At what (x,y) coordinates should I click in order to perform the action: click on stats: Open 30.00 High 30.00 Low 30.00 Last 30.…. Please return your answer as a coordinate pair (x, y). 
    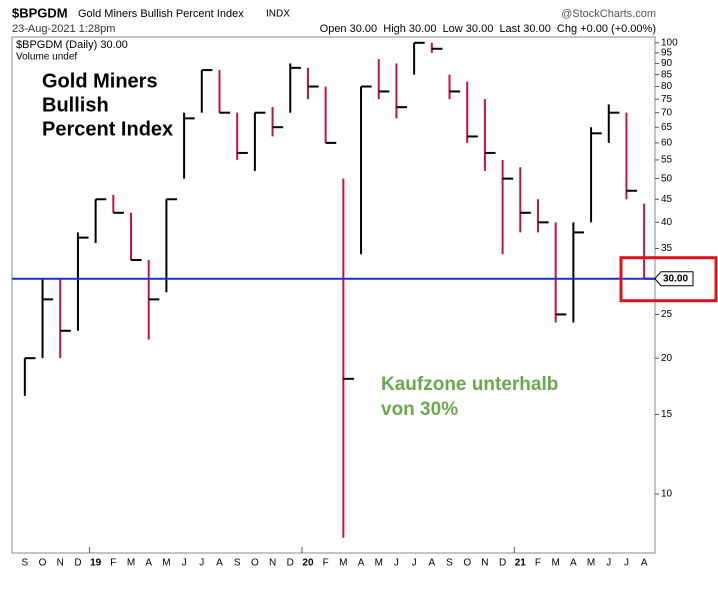
    Looking at the image, I should click on (488, 29).